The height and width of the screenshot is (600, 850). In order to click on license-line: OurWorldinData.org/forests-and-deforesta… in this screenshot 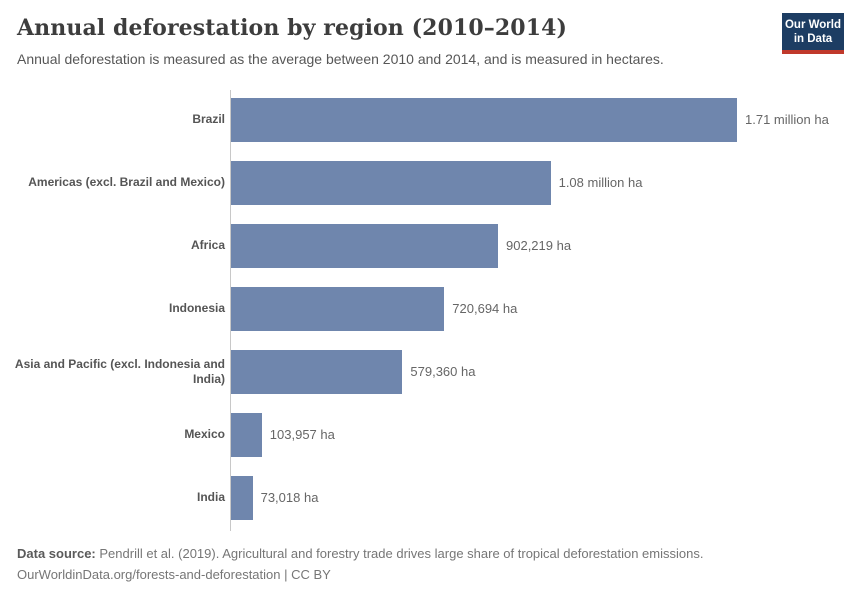, I will do `click(174, 574)`.